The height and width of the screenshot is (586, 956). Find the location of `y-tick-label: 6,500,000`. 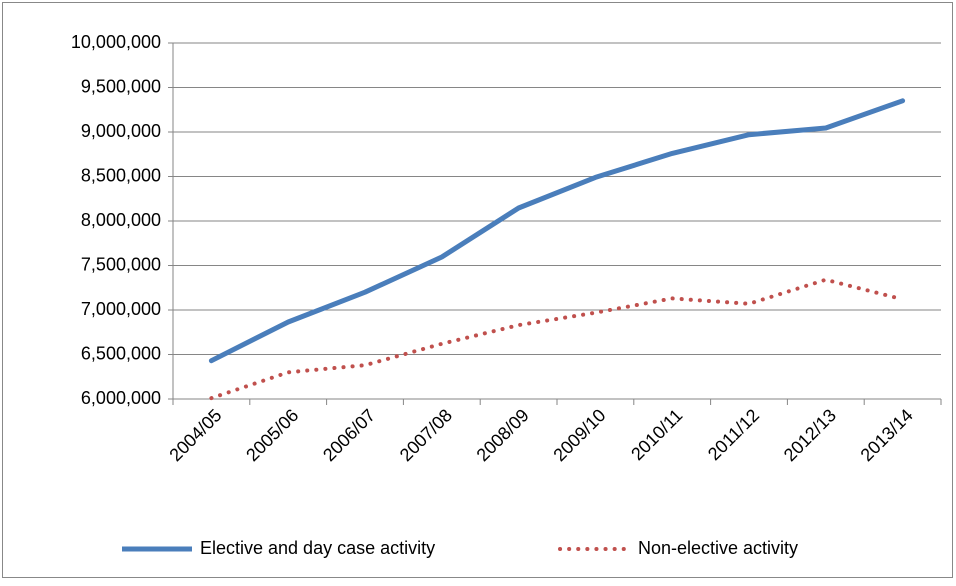

y-tick-label: 6,500,000 is located at coordinates (121, 353).